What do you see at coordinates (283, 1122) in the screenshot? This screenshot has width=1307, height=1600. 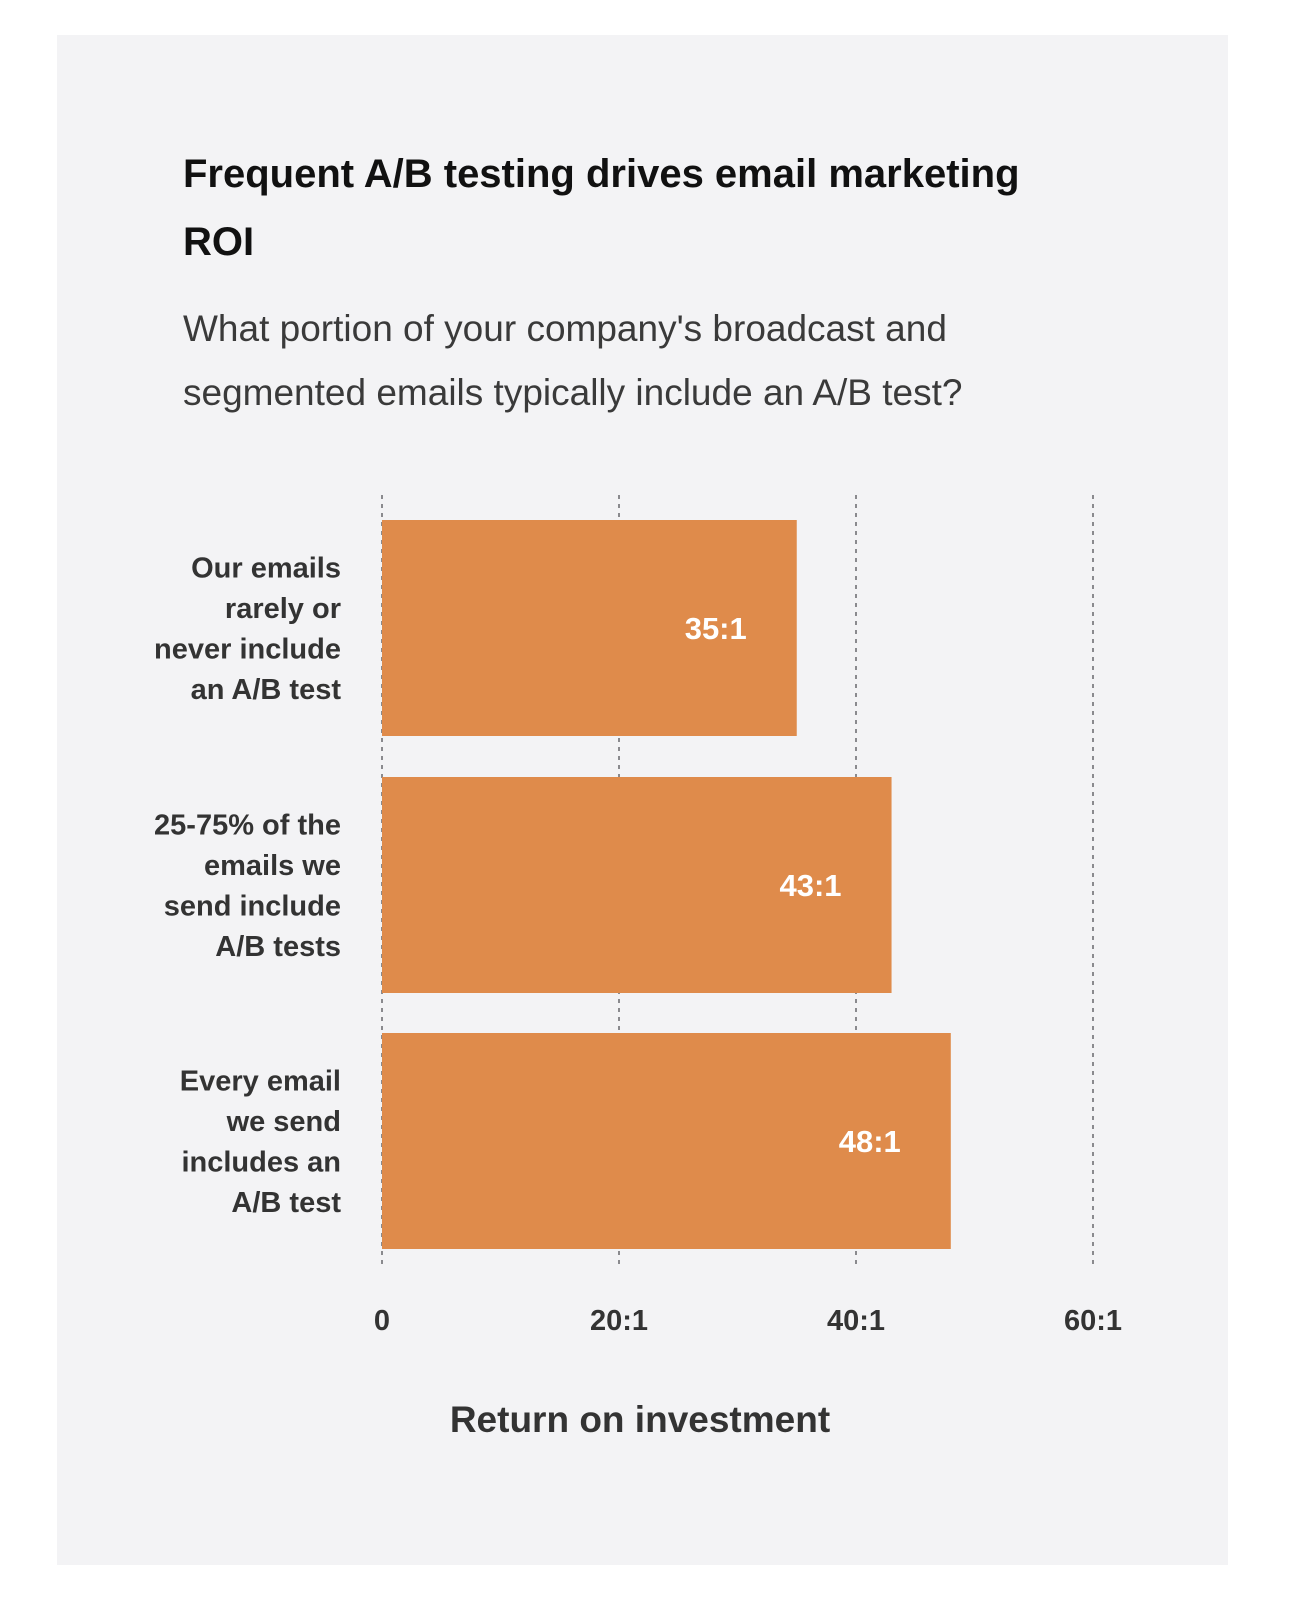 I see `category-label: we send` at bounding box center [283, 1122].